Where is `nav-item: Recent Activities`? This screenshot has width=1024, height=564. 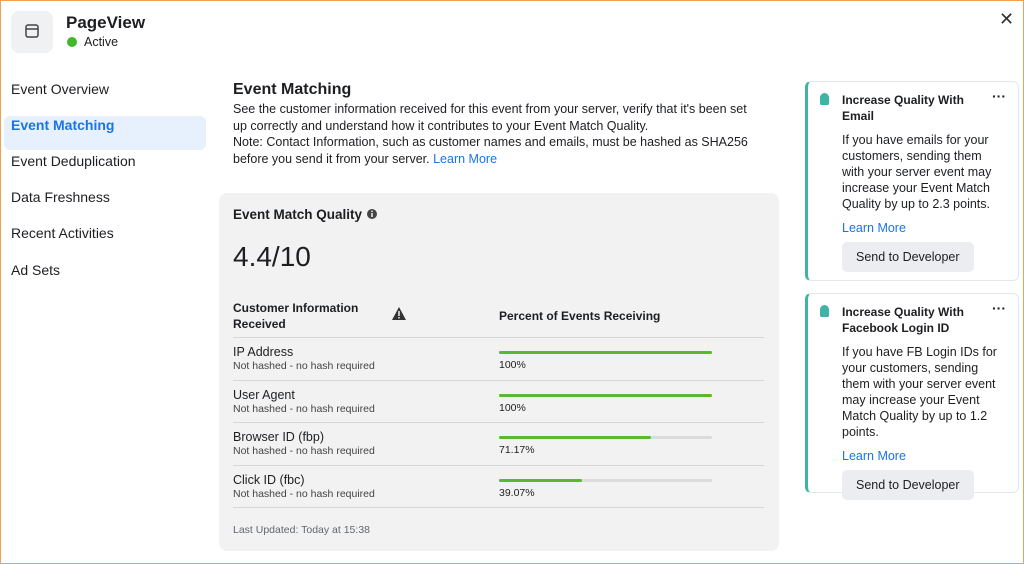
nav-item: Recent Activities is located at coordinates (62, 233).